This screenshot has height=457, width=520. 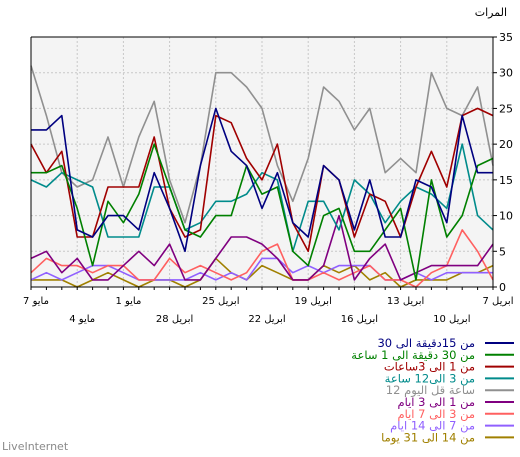 I want to click on y-tick-label: 30, so click(x=506, y=73).